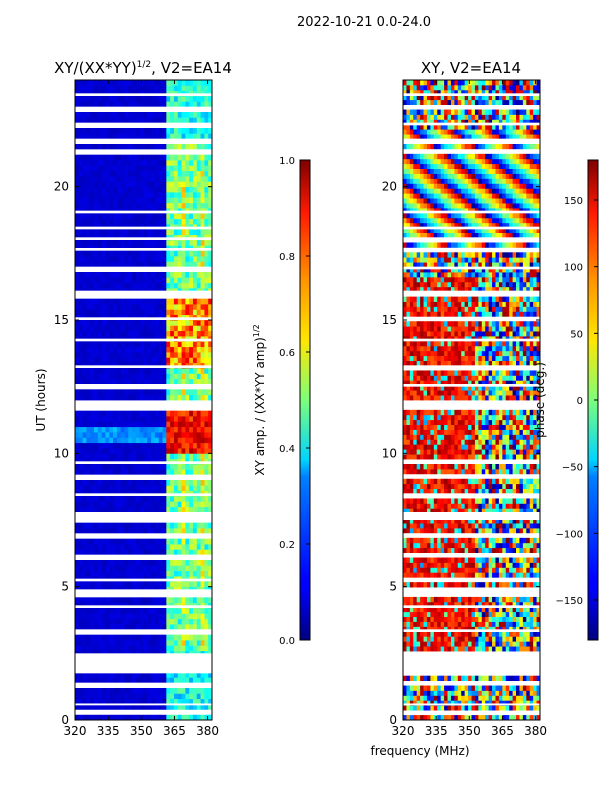  Describe the element at coordinates (143, 68) in the screenshot. I see `amp-panel-title: XY/(XX*YY)1/2, V2=EA14` at that location.